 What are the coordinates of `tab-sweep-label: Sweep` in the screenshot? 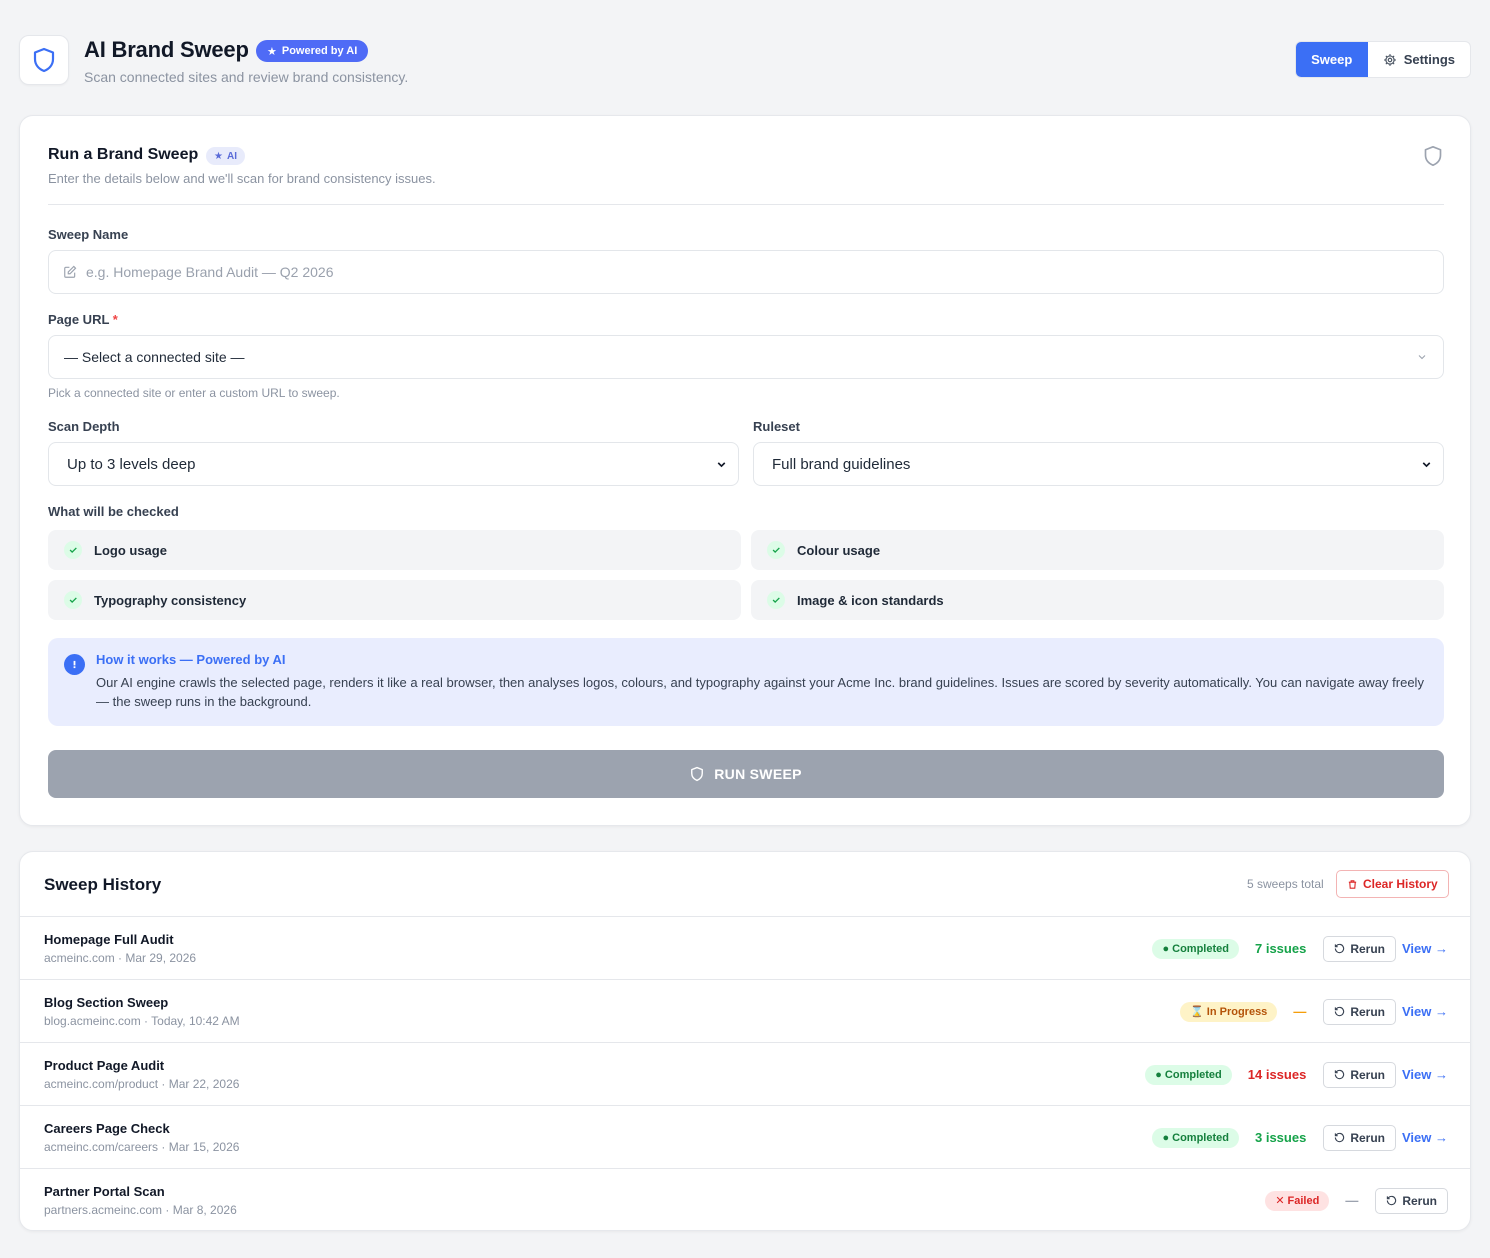 It's located at (1332, 59).